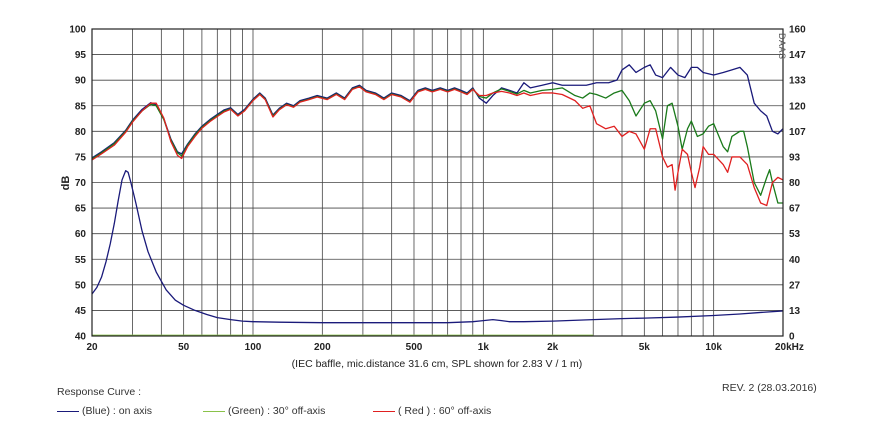 The width and height of the screenshot is (875, 430). Describe the element at coordinates (797, 132) in the screenshot. I see `y2-tick-label: 107` at that location.